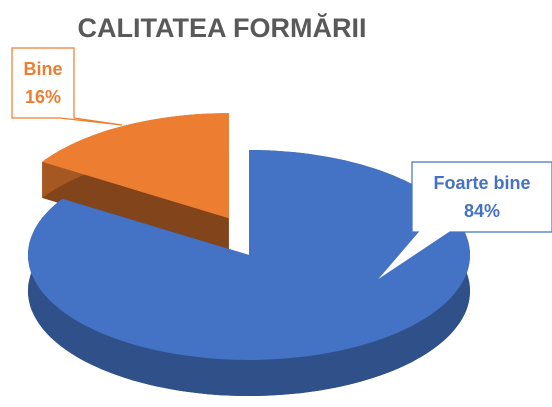 Image resolution: width=552 pixels, height=407 pixels. Describe the element at coordinates (482, 211) in the screenshot. I see `data-label-value: 84%` at that location.